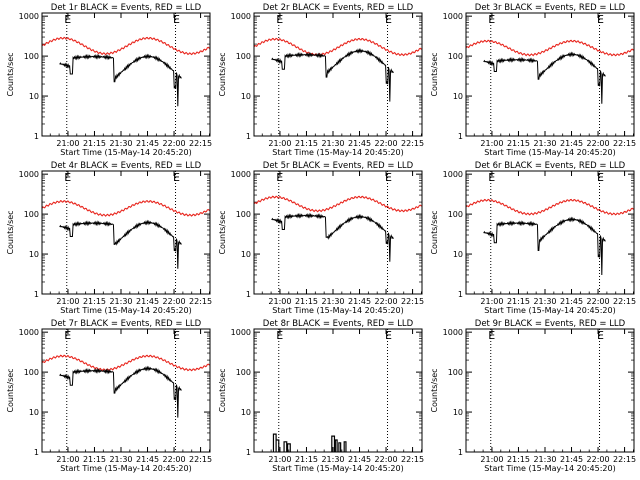  What do you see at coordinates (126, 166) in the screenshot?
I see `panel-title: Det 4r BLACK = Events, RED = LLD` at bounding box center [126, 166].